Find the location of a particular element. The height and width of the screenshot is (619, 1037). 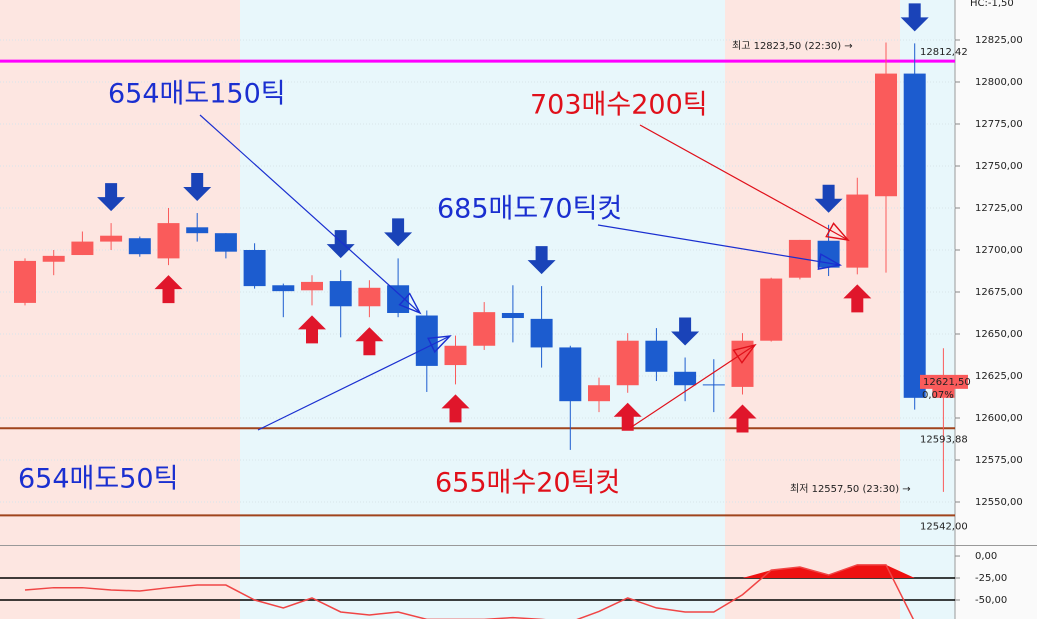

y-tick-label: 12625,00 is located at coordinates (999, 376).